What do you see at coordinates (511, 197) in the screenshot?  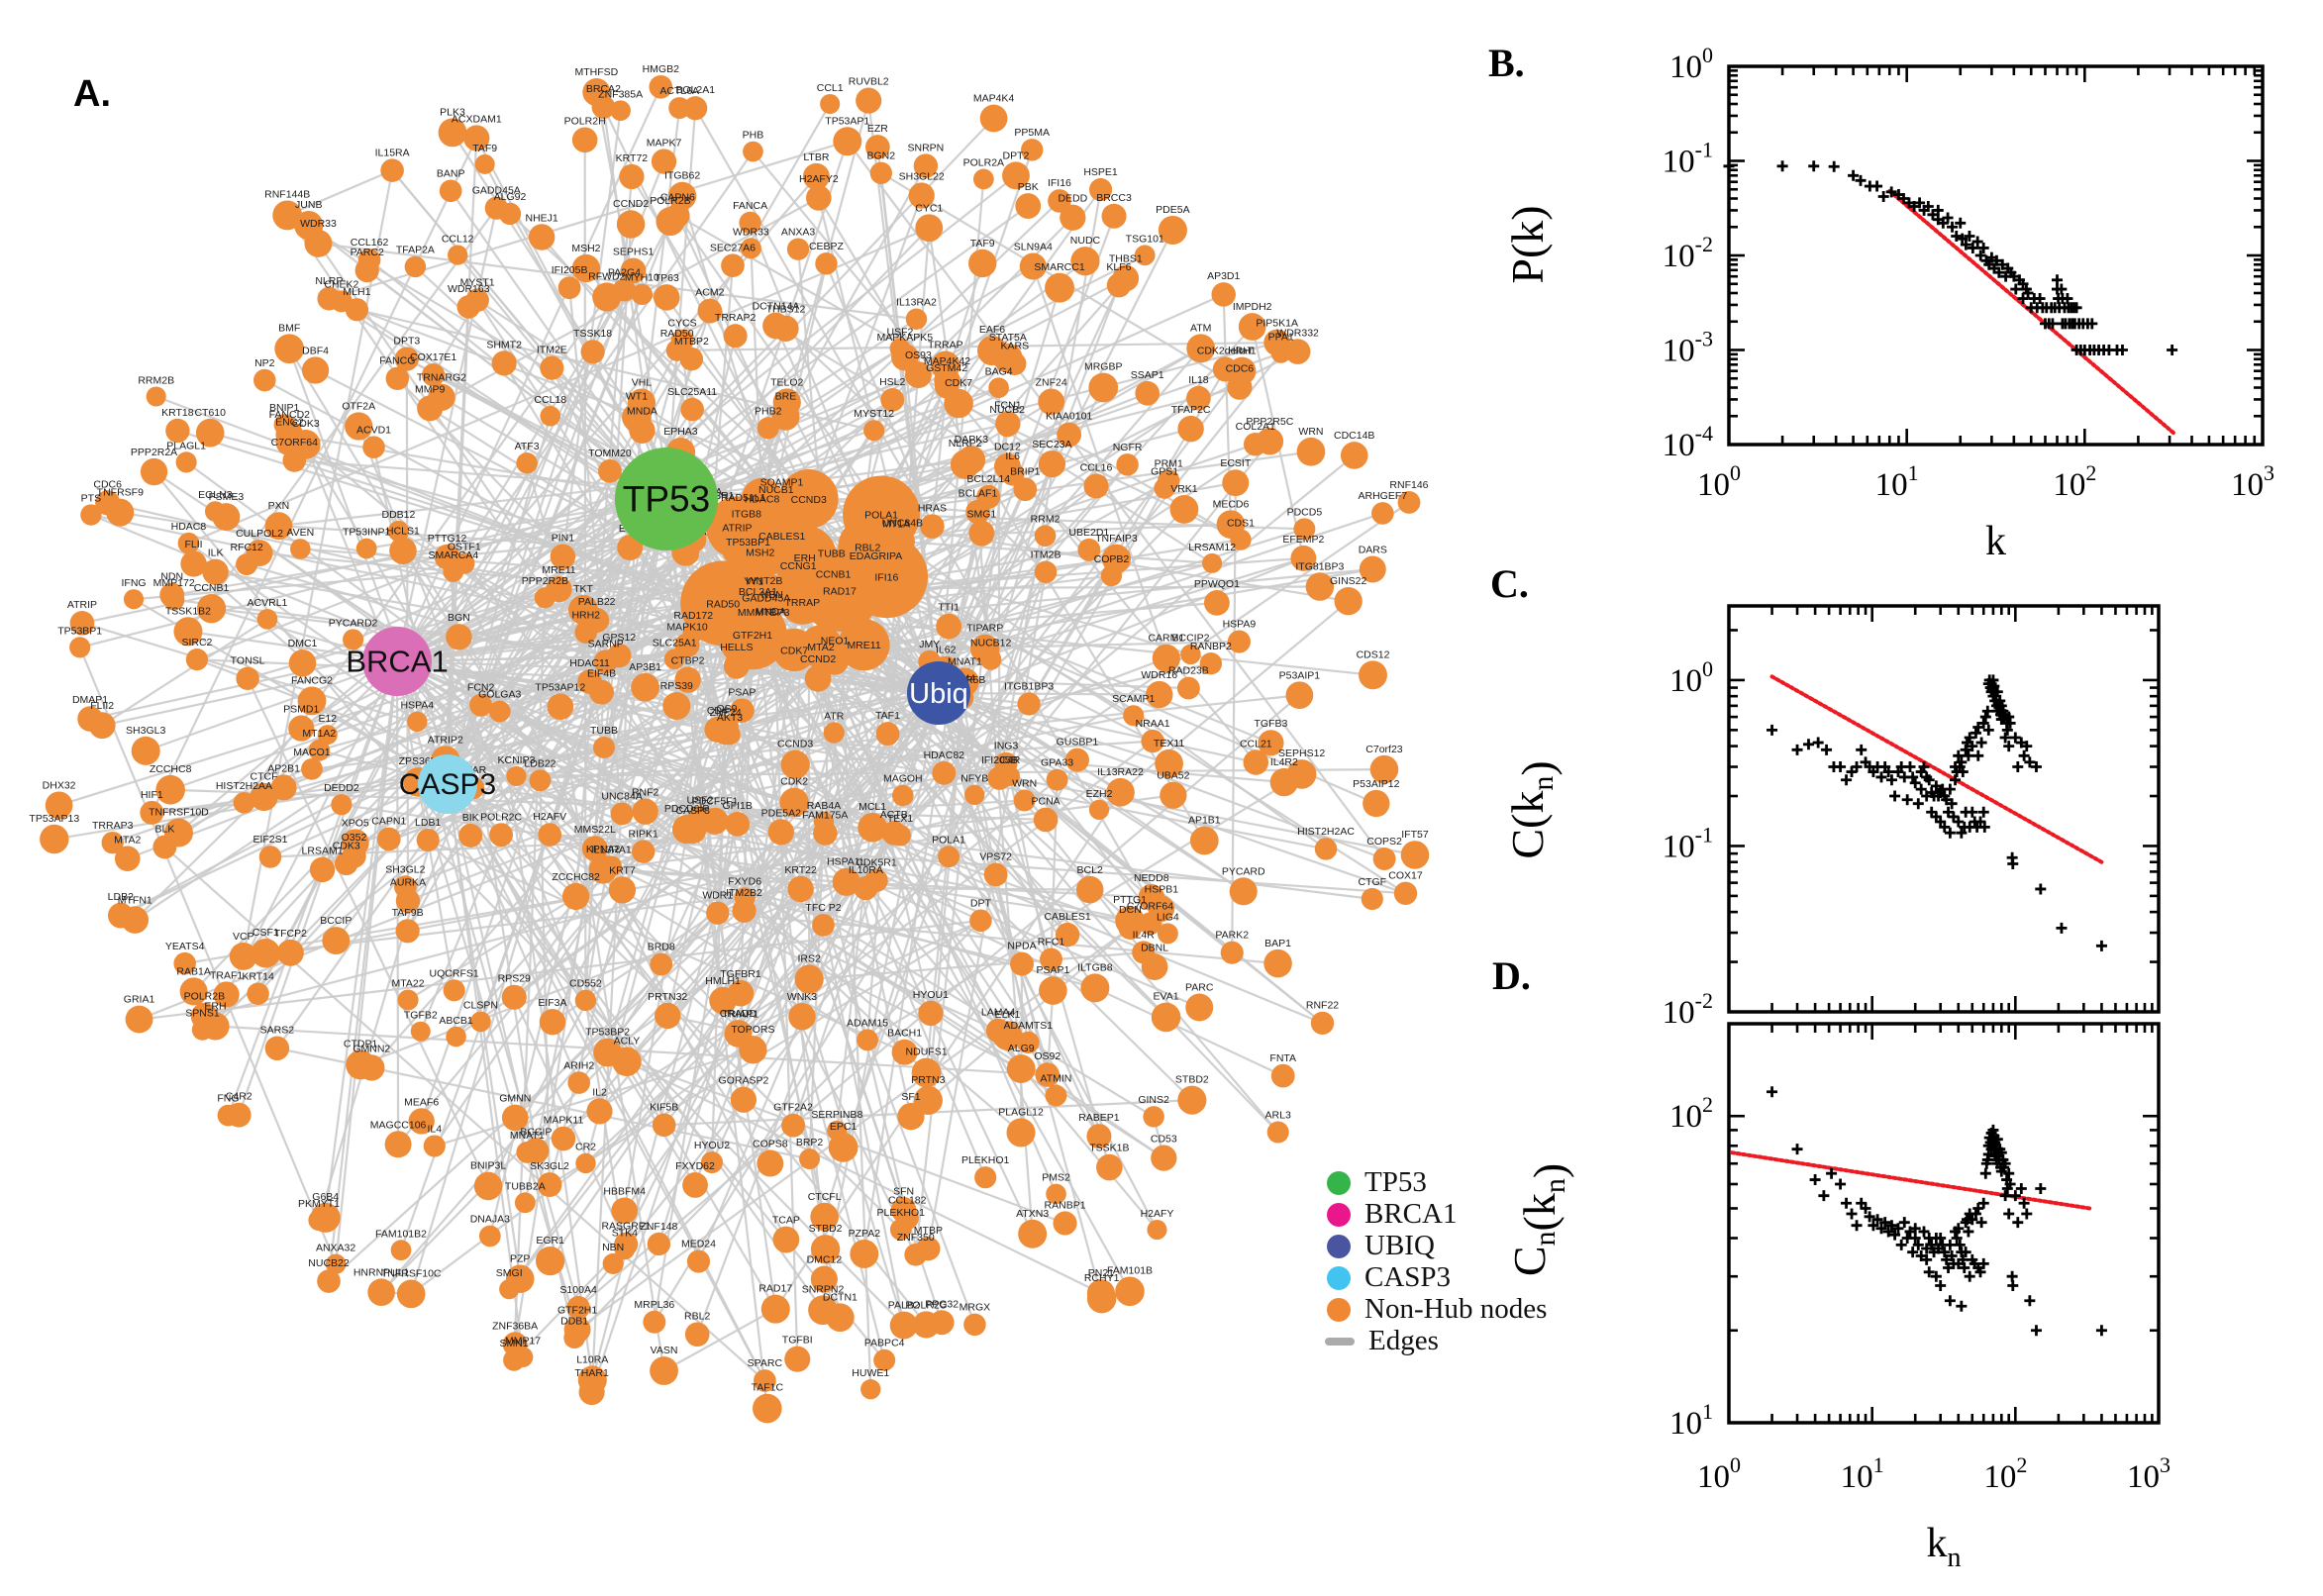 I see `network-node-label: ALG92` at bounding box center [511, 197].